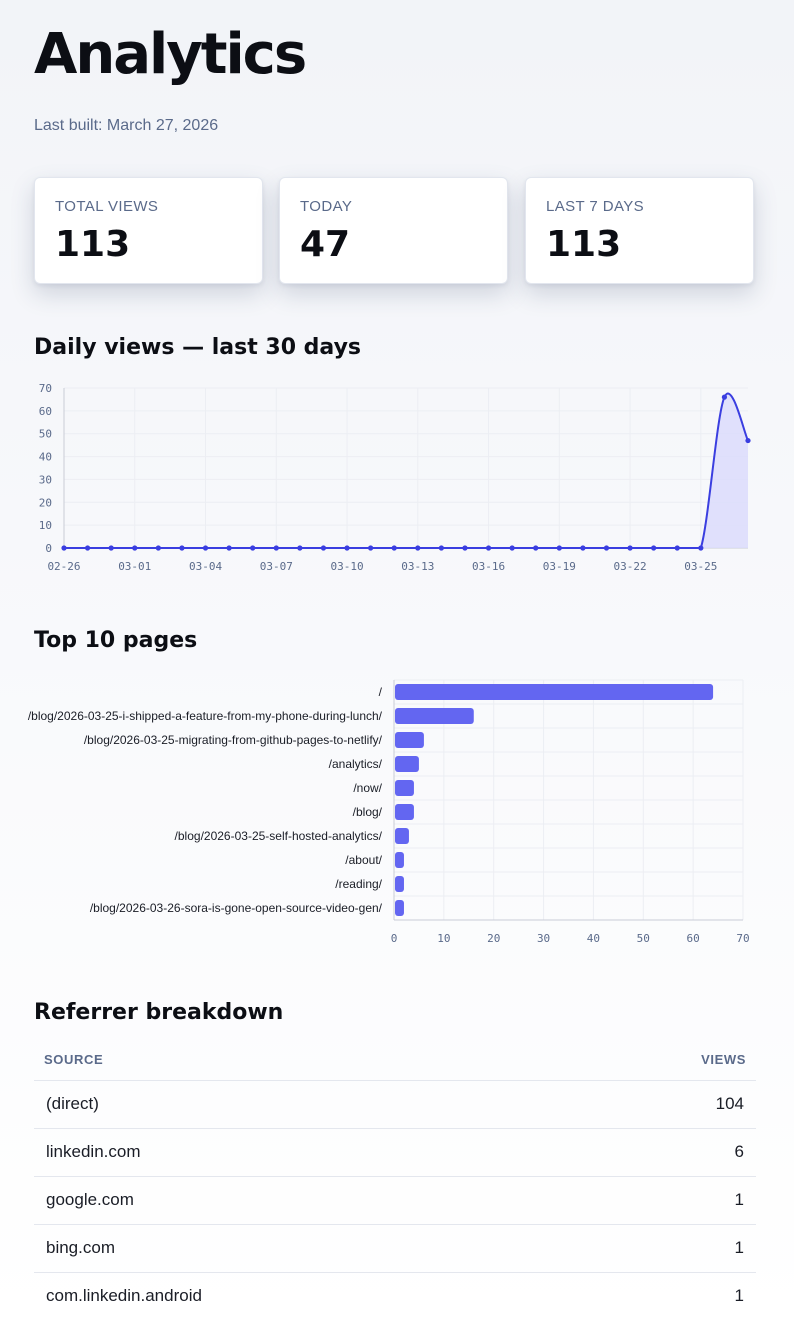 Image resolution: width=794 pixels, height=1318 pixels. I want to click on referrer-source: (direct), so click(299, 1104).